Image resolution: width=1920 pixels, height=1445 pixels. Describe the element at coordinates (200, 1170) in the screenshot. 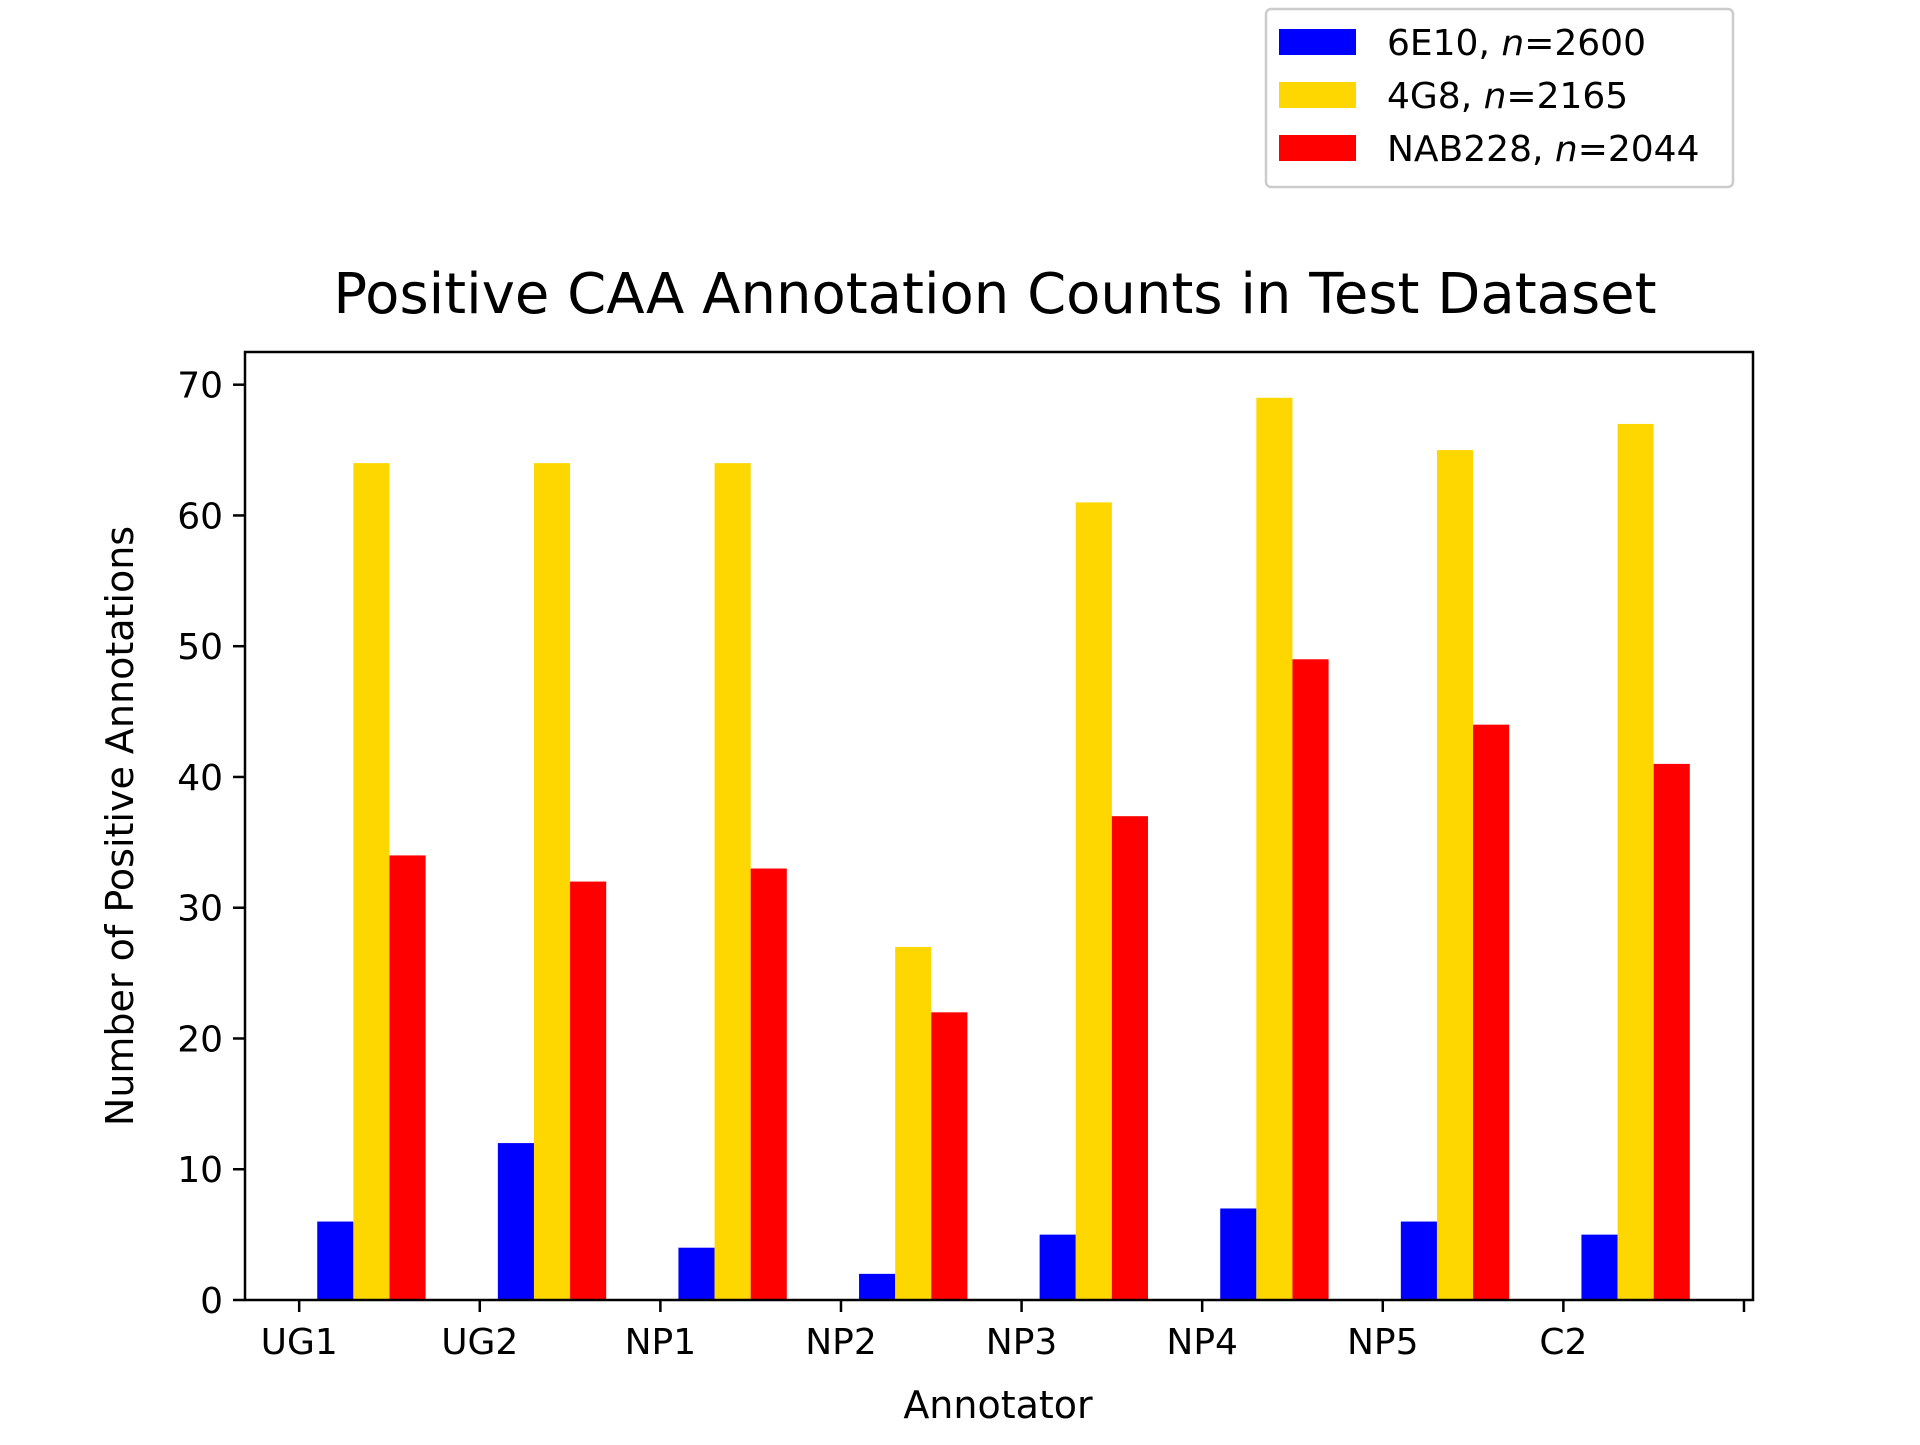

I see `y-tick-label: 10` at that location.